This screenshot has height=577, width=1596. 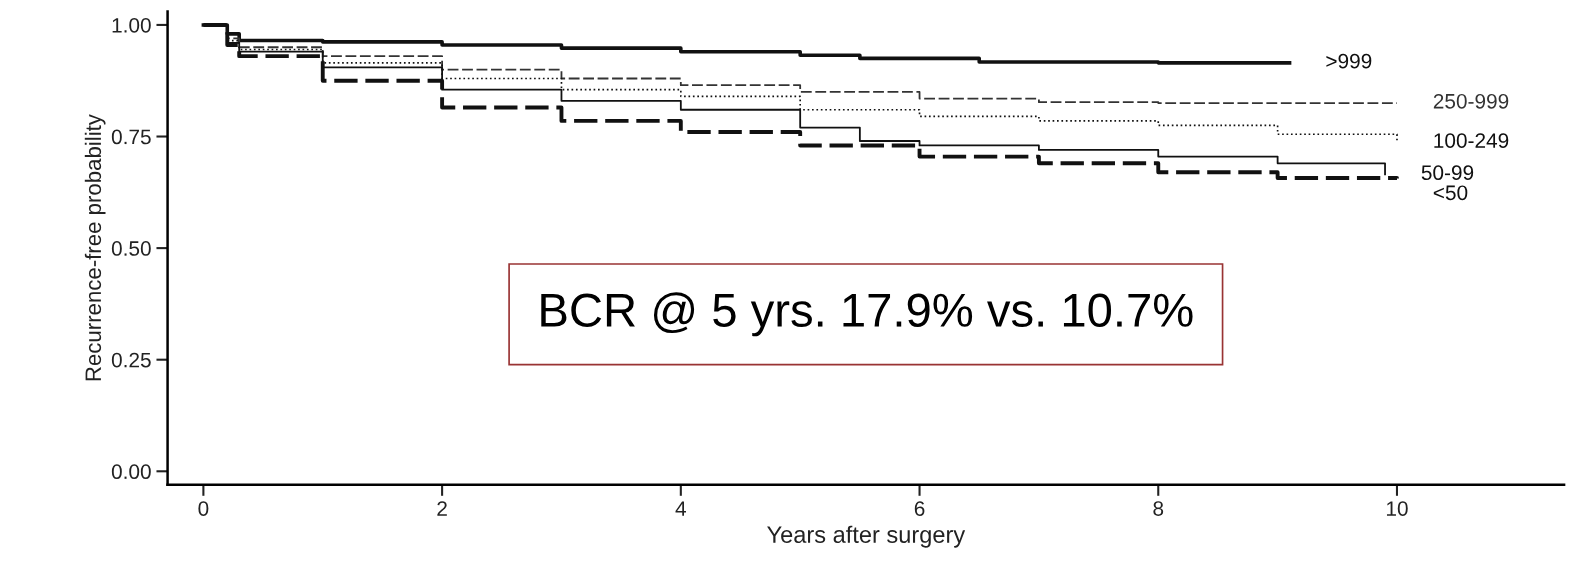 What do you see at coordinates (1471, 140) in the screenshot?
I see `series-label: 100-249` at bounding box center [1471, 140].